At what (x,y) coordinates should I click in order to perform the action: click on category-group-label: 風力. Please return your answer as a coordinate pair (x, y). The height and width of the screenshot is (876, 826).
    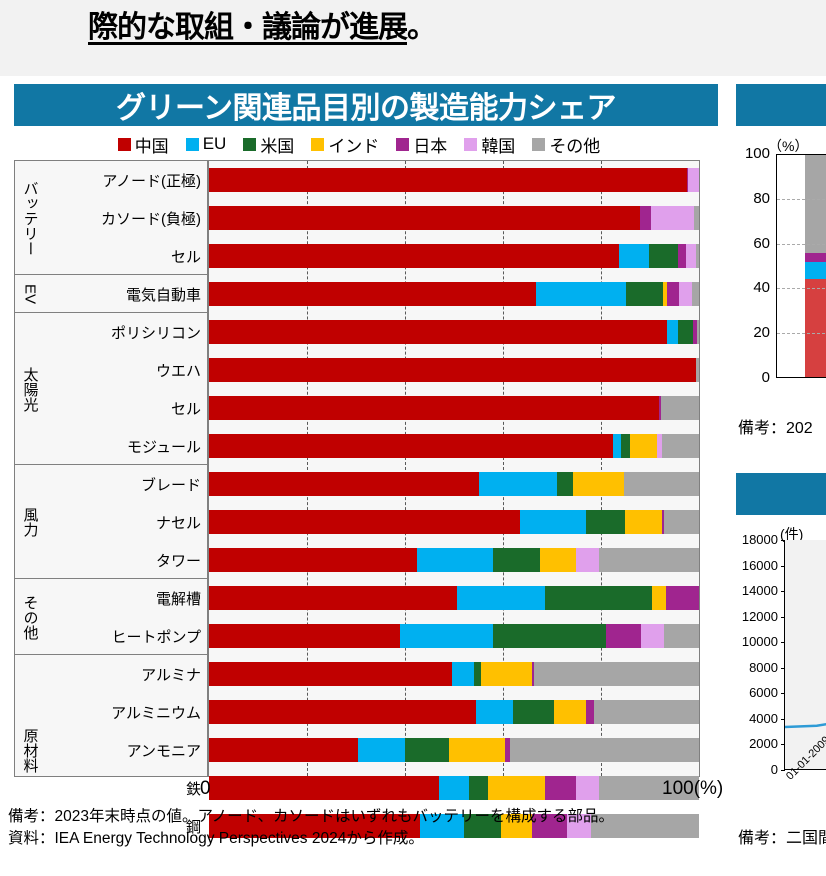
    Looking at the image, I should click on (30, 522).